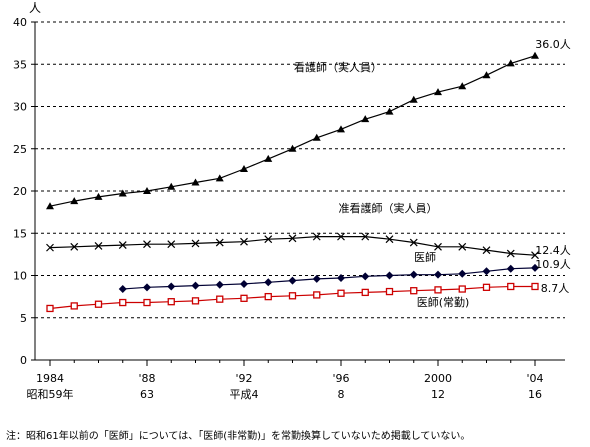 This screenshot has width=590, height=447. Describe the element at coordinates (285, 380) in the screenshot. I see `x-axis-ticks: 1984 昭和59年 '88 63 '92 平成4 '96 8 2000 12 '04 16` at that location.